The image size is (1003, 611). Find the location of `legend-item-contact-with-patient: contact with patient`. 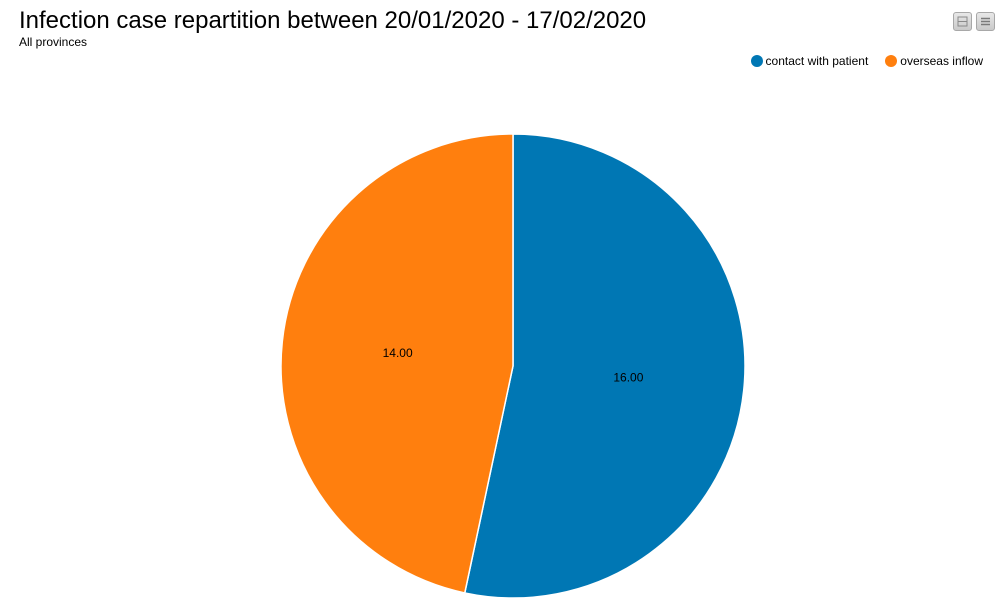

legend-item-contact-with-patient: contact with patient is located at coordinates (809, 61).